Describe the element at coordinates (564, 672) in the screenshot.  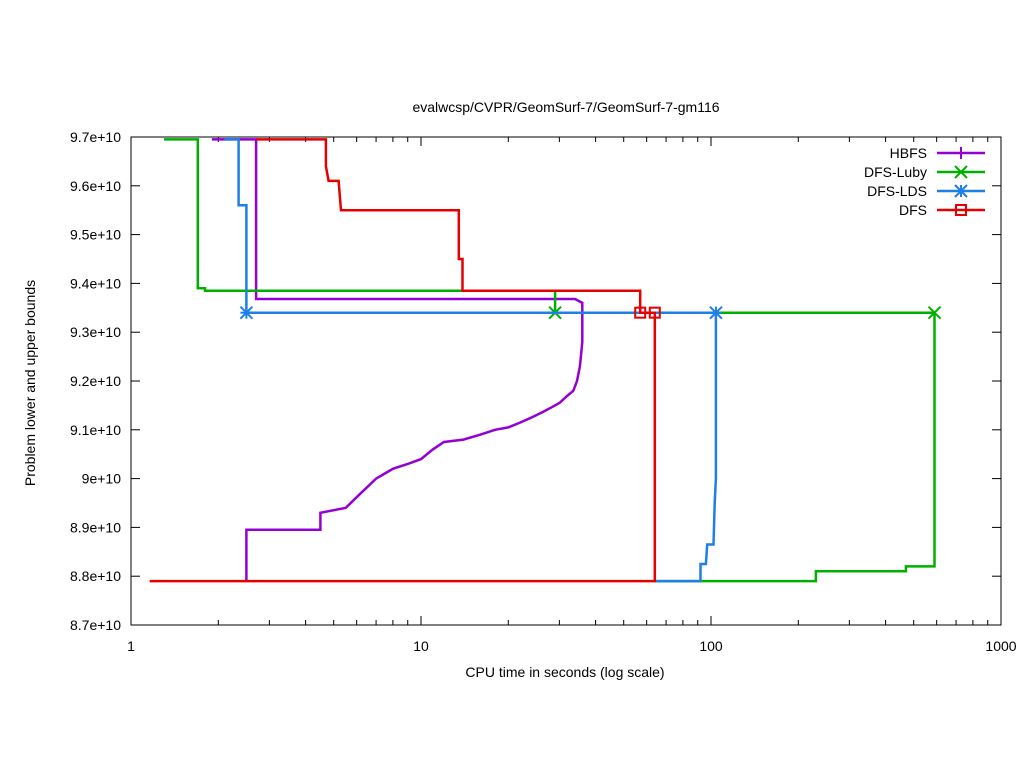
I see `x-axis-label: CPU time in seconds (log scale)` at that location.